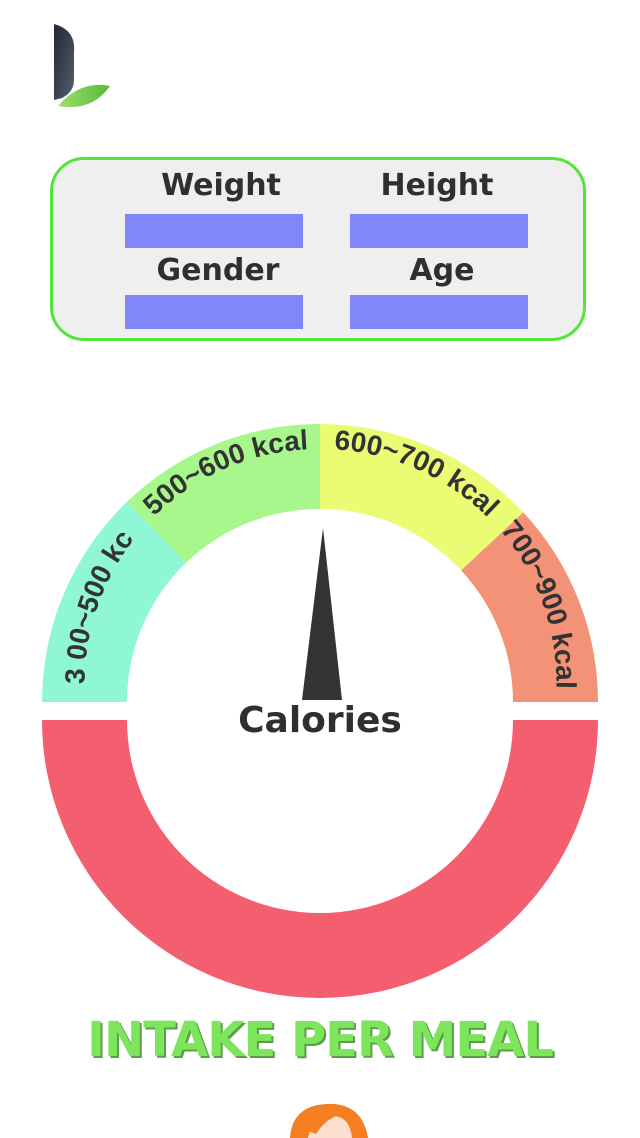 This screenshot has width=640, height=1138. What do you see at coordinates (318, 249) in the screenshot?
I see `profile-form-card: Weight Height Gender Age` at bounding box center [318, 249].